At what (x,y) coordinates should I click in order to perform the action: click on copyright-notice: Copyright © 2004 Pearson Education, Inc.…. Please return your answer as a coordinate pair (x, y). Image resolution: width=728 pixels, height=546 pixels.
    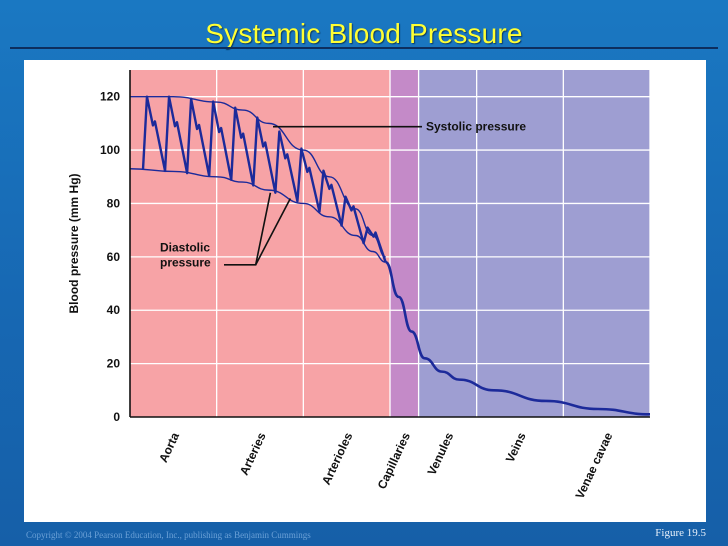
    Looking at the image, I should click on (168, 535).